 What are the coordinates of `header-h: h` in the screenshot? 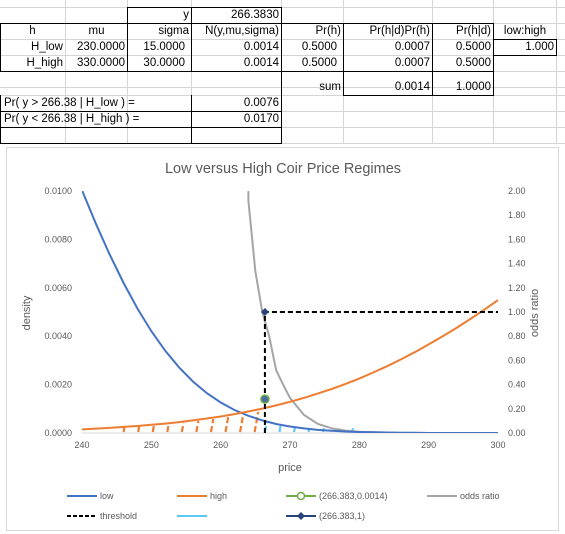 It's located at (32, 31).